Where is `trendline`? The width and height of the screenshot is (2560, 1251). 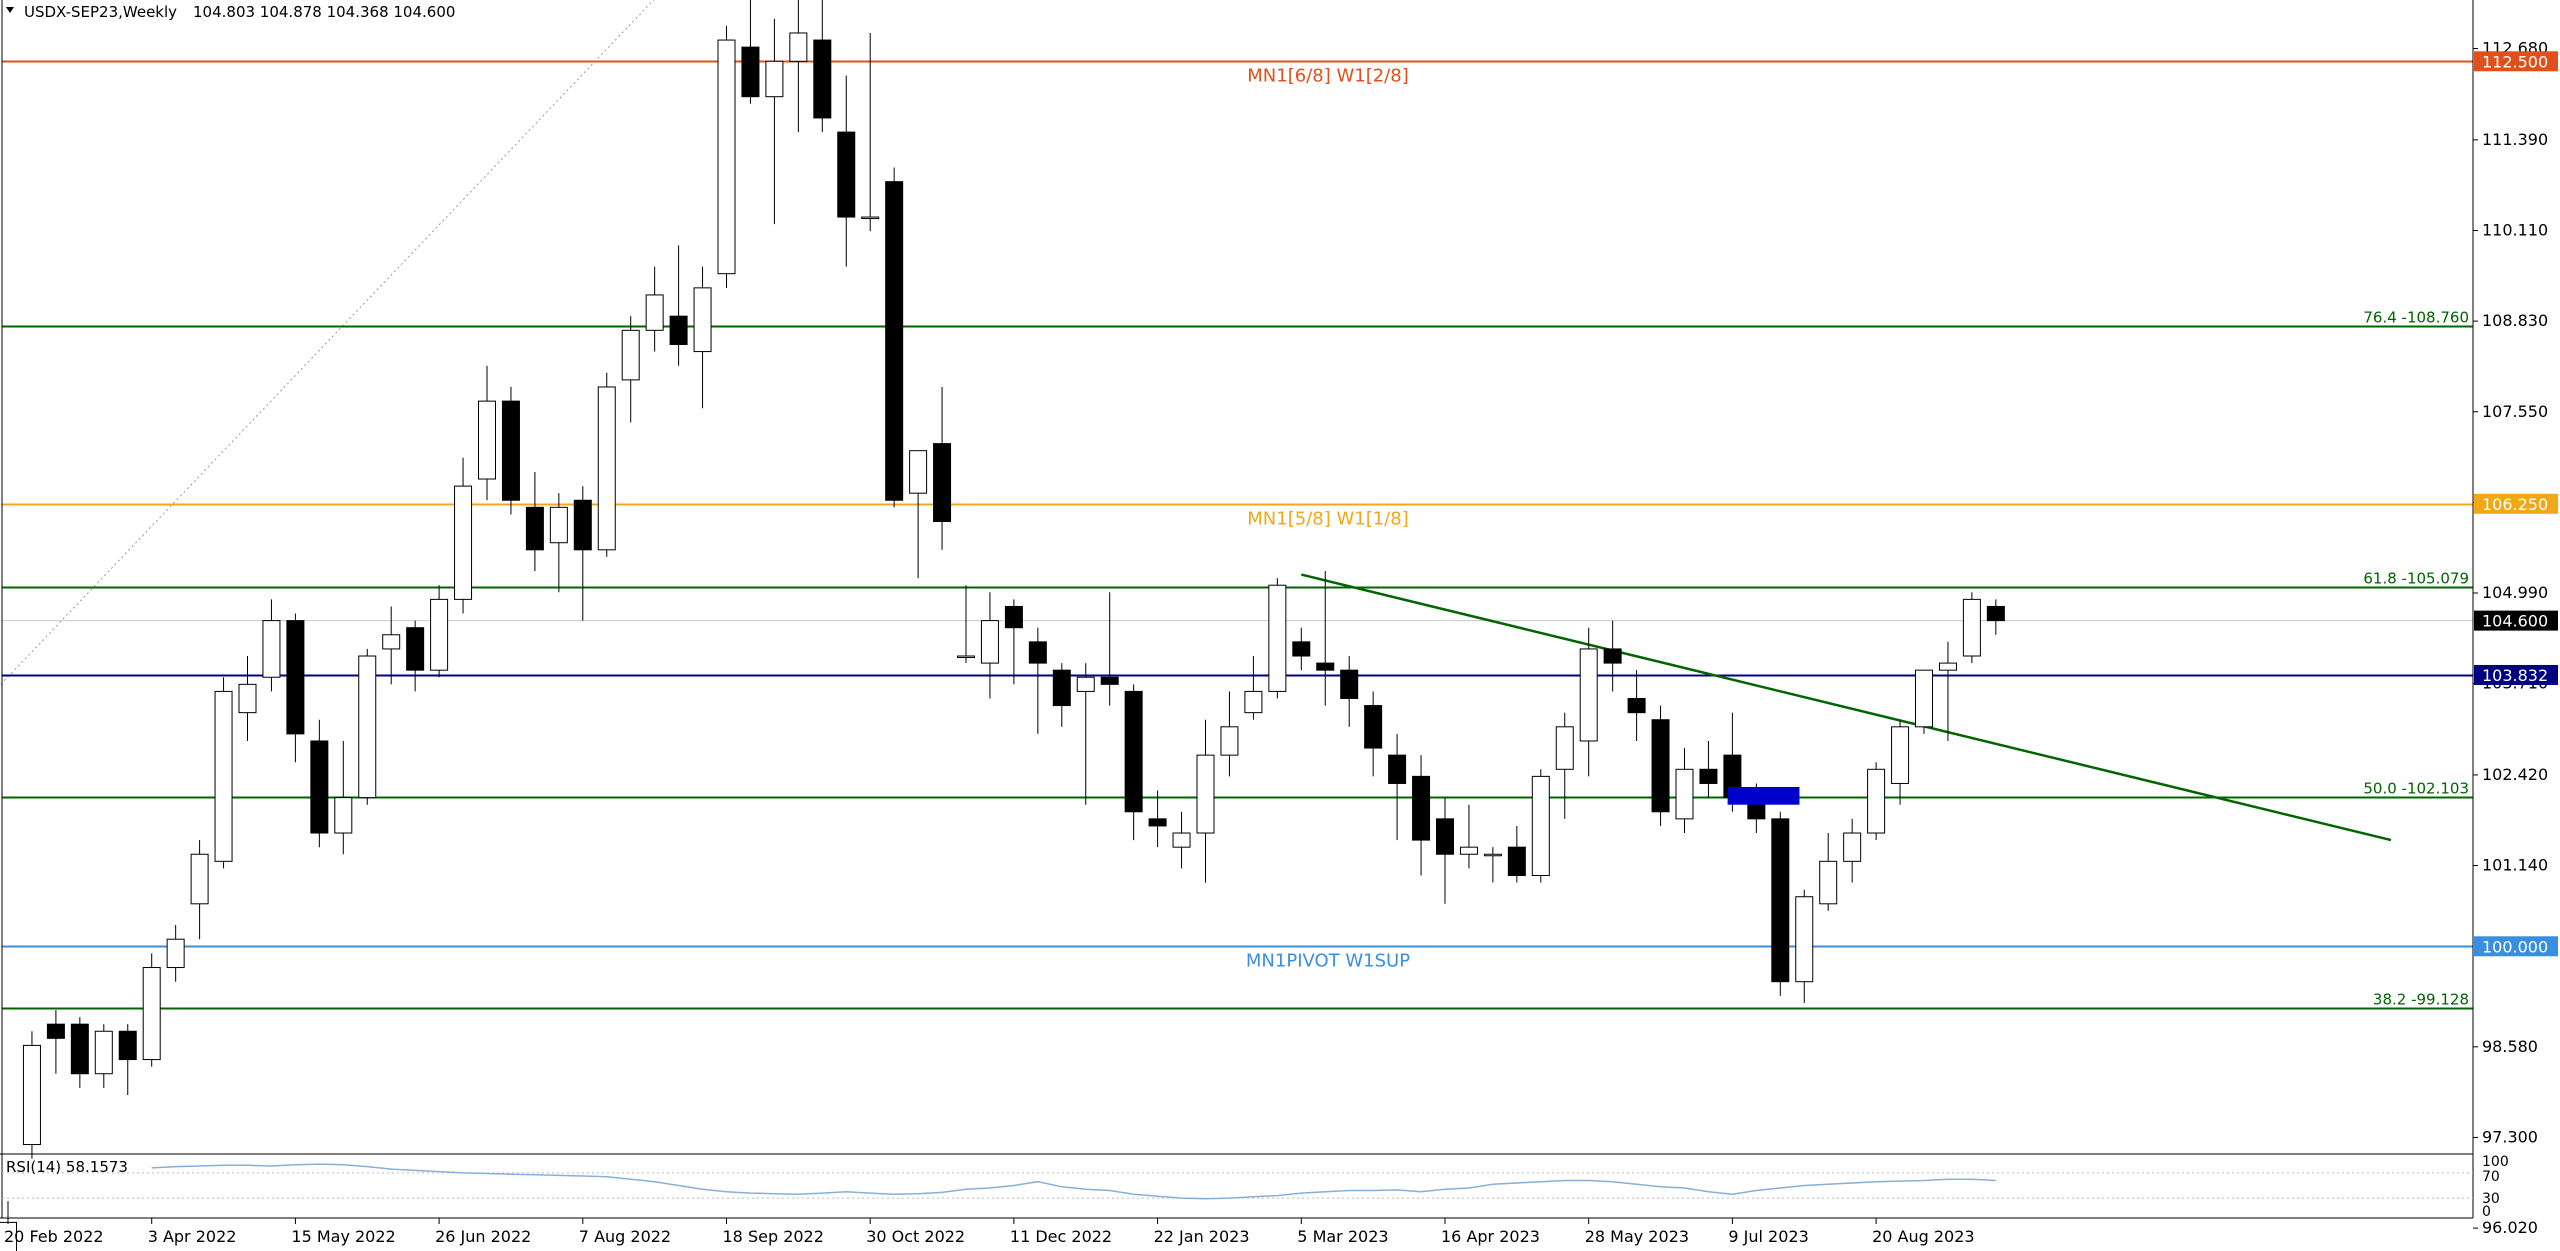 trendline is located at coordinates (1846, 707).